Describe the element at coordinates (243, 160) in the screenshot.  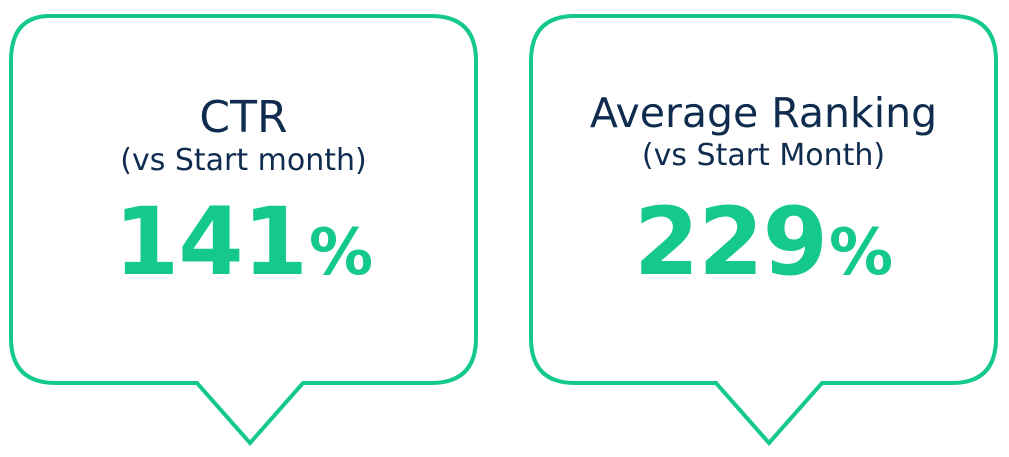
I see `card-subtitle: (vs Start month)` at that location.